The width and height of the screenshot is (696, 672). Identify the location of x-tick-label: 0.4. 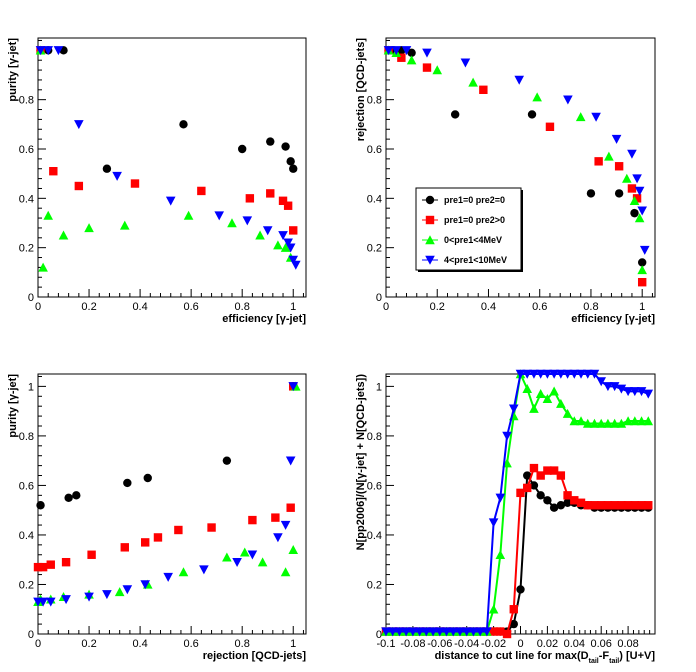
(488, 307).